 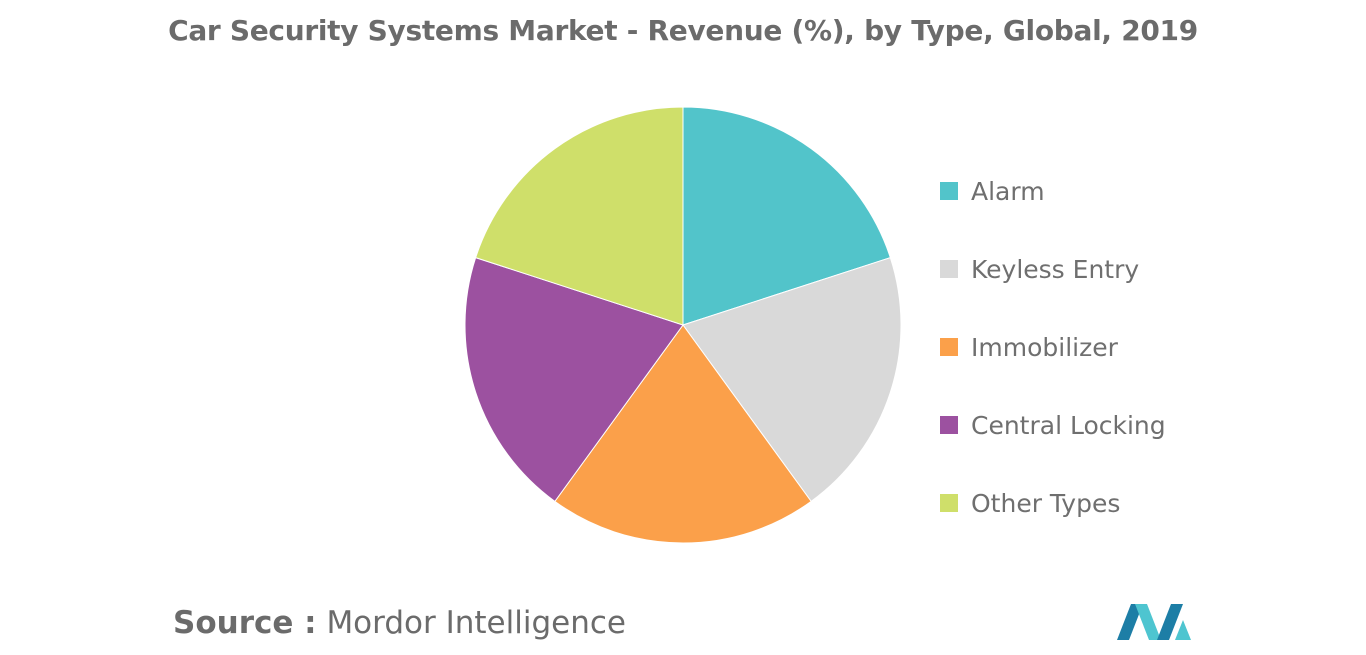 What do you see at coordinates (1183, 630) in the screenshot?
I see `logo-tail-stroke` at bounding box center [1183, 630].